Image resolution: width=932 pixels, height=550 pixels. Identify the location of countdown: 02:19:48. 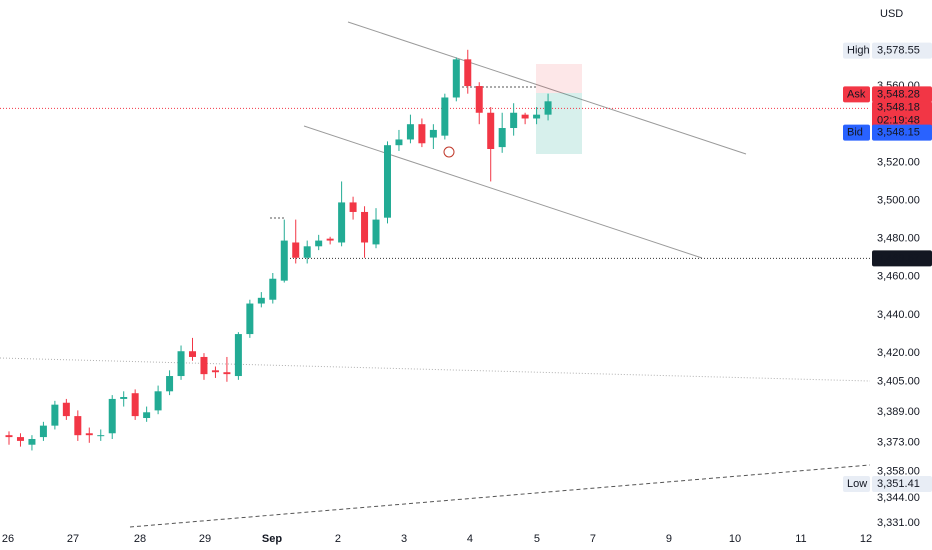
(898, 120).